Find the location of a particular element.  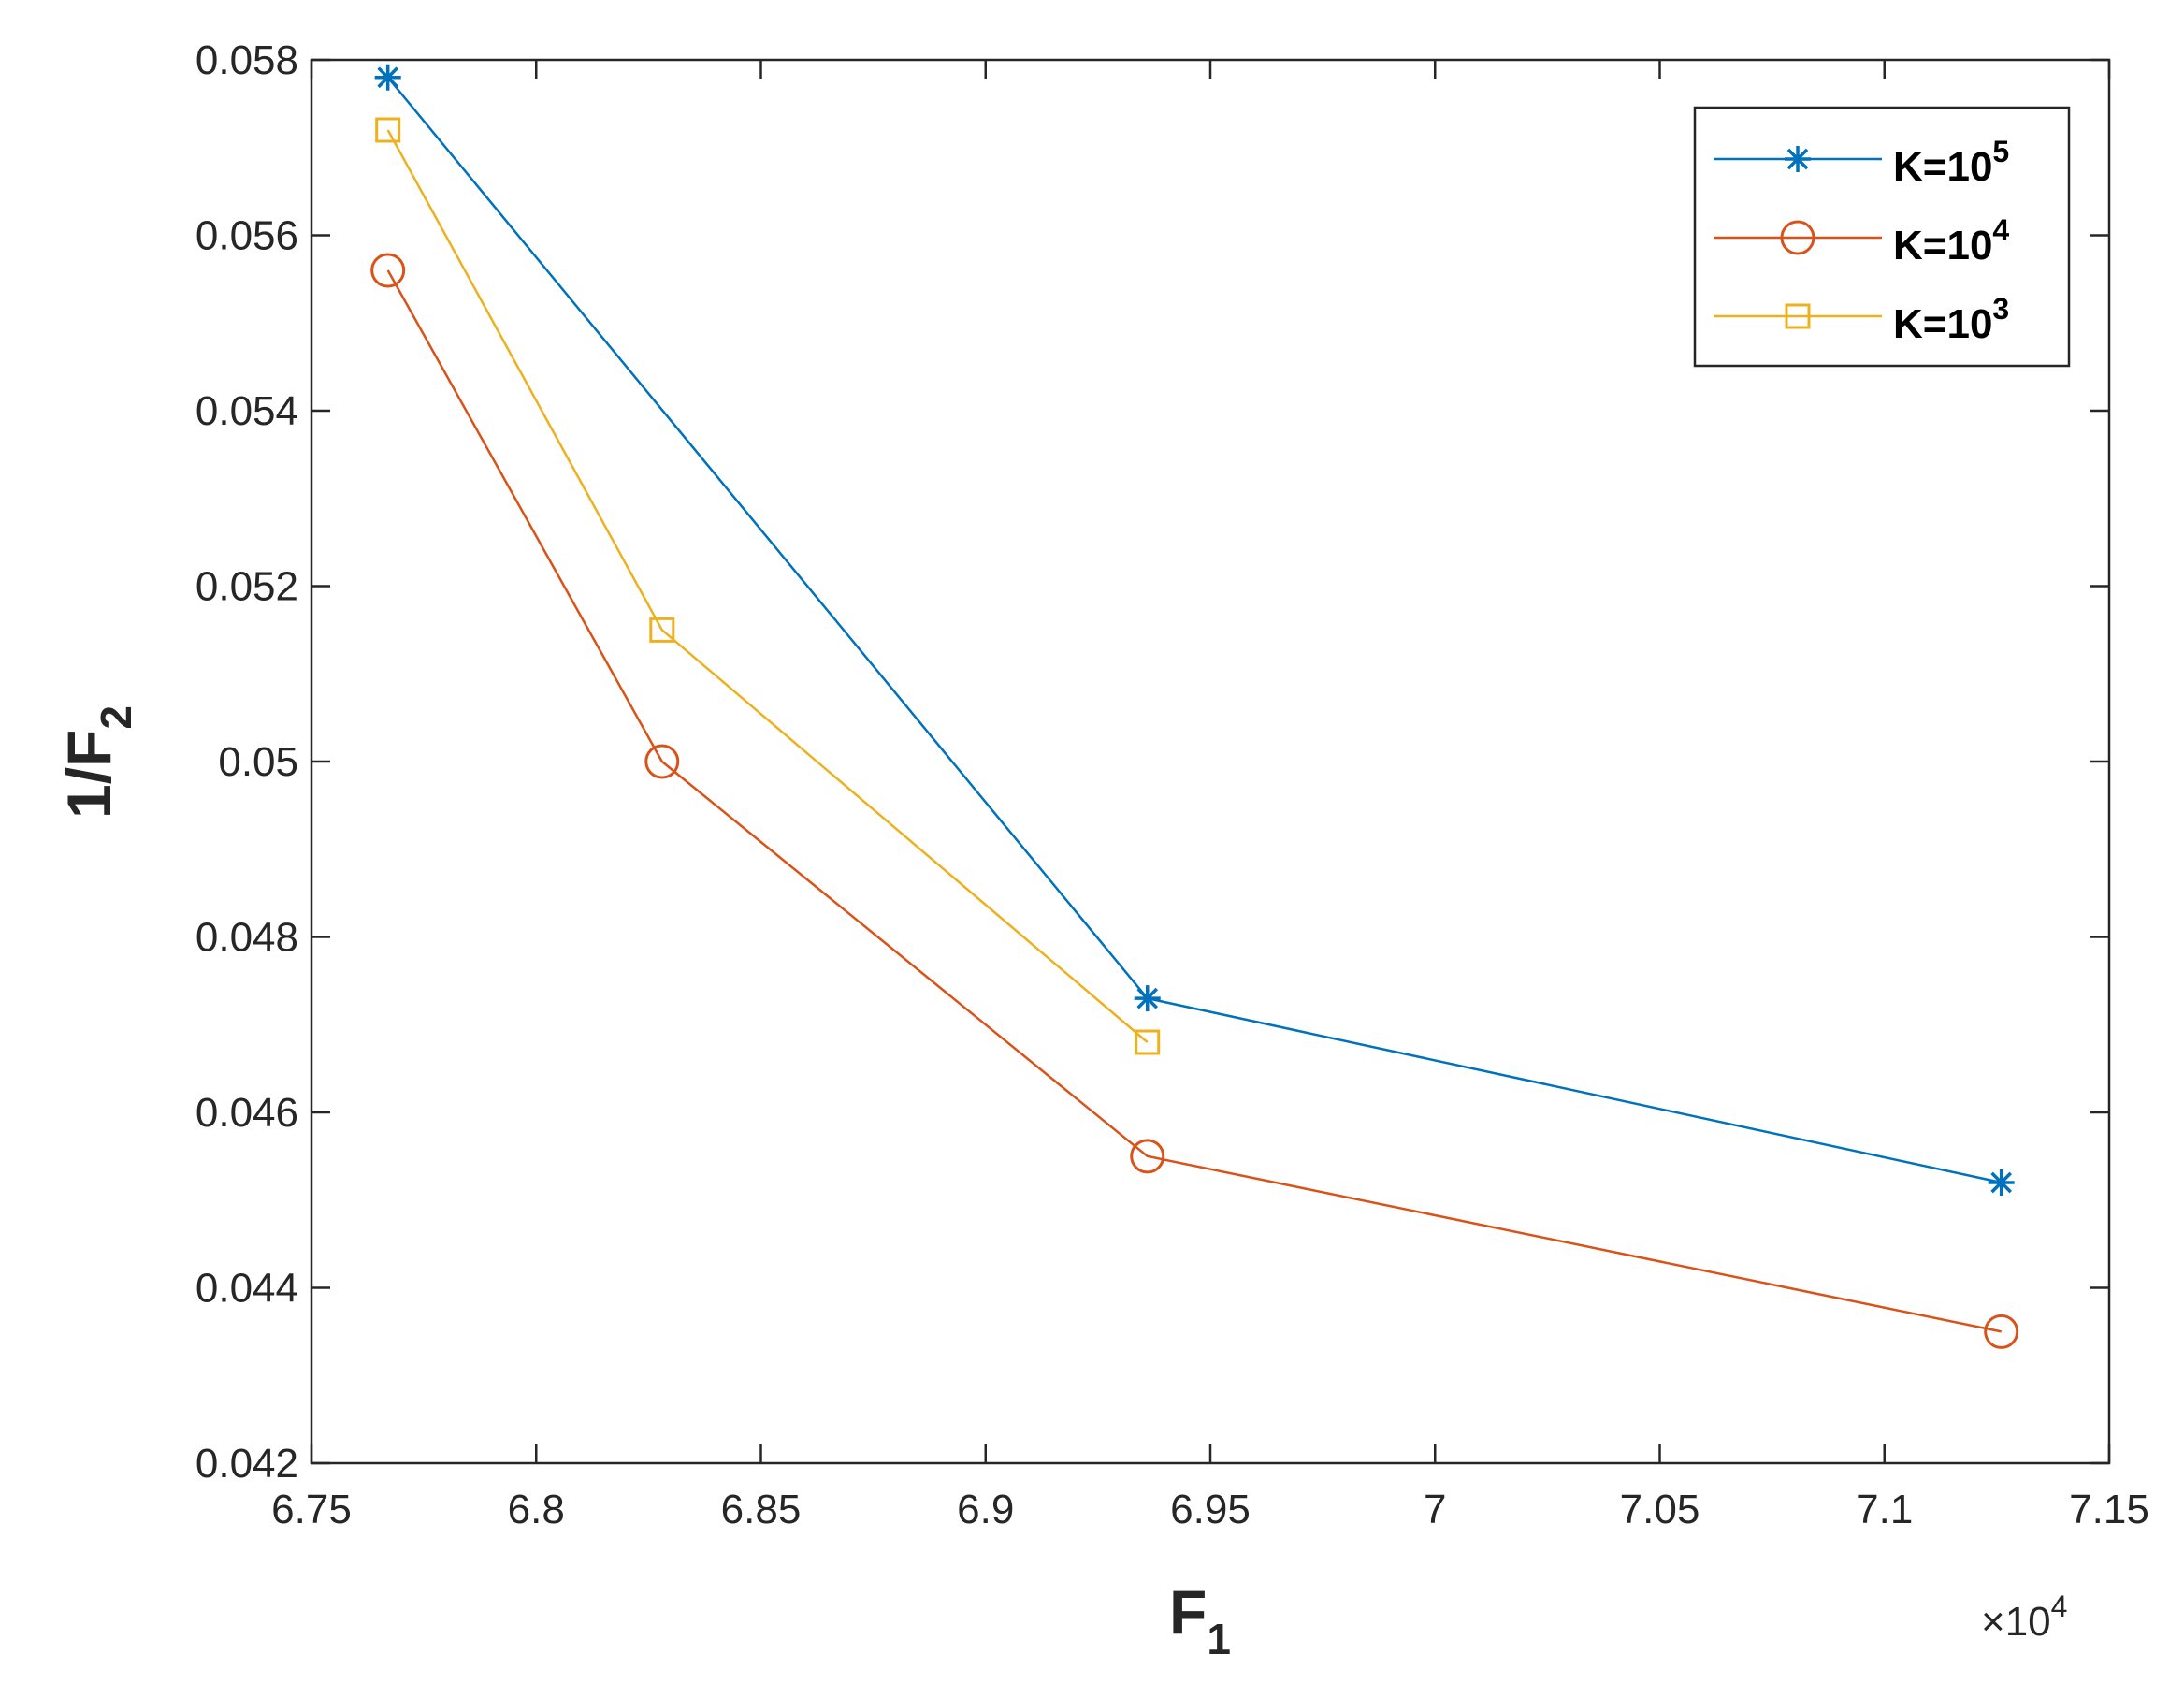

y-tick-label: 0.052 is located at coordinates (246, 587).